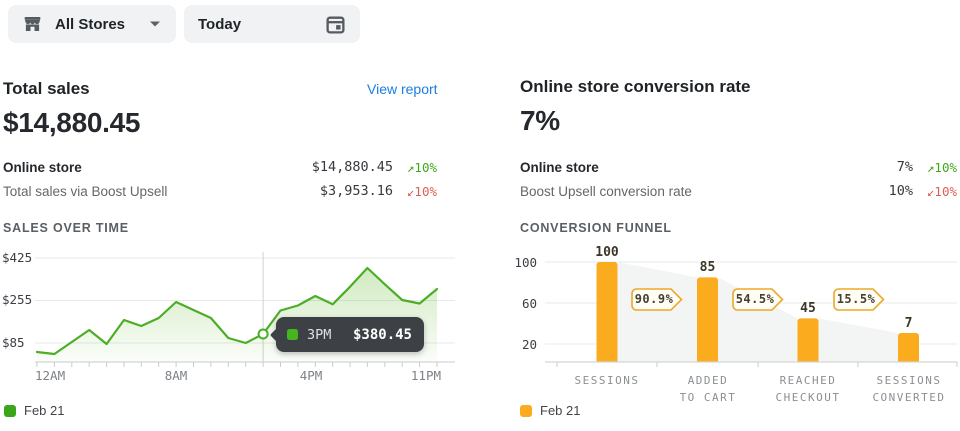 The height and width of the screenshot is (431, 960). What do you see at coordinates (525, 262) in the screenshot?
I see `y-axis-tick: 100` at bounding box center [525, 262].